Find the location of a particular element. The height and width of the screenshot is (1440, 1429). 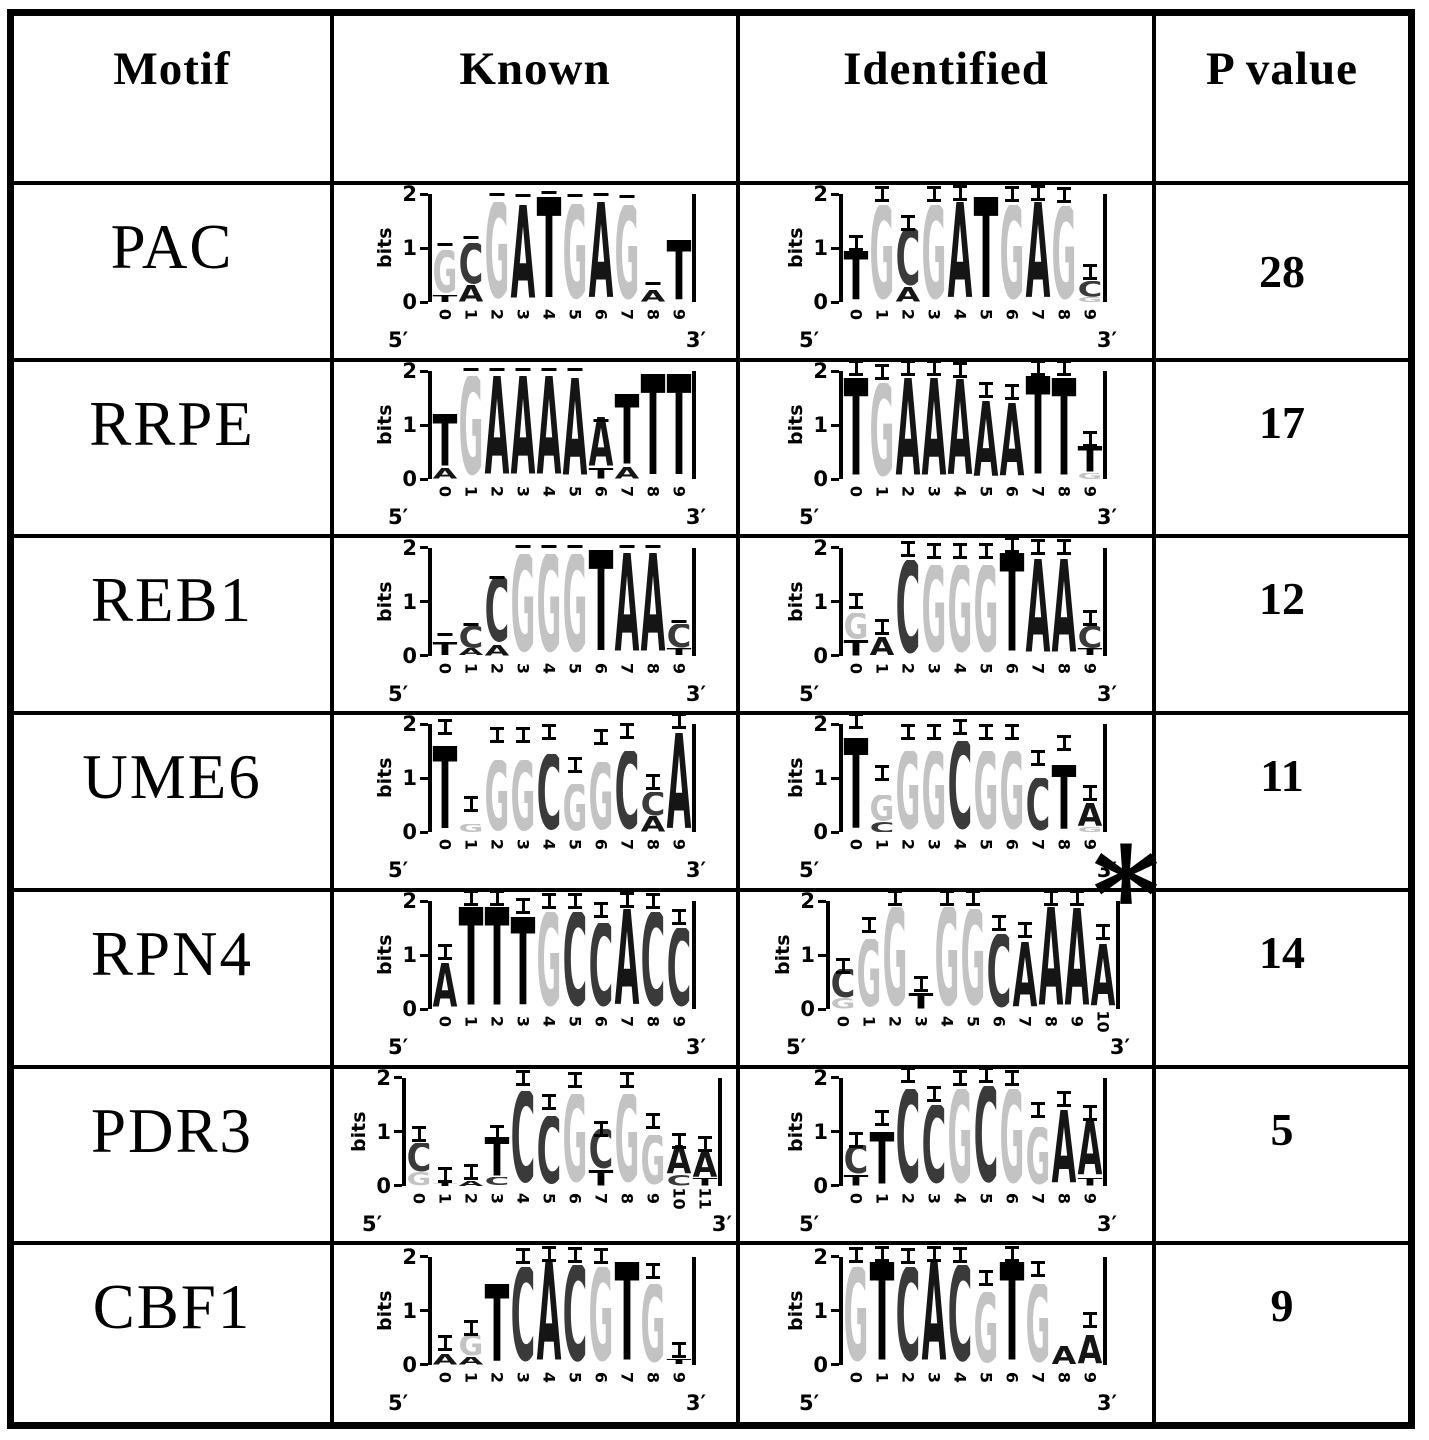

bits-axis-label: bits is located at coordinates (783, 955).